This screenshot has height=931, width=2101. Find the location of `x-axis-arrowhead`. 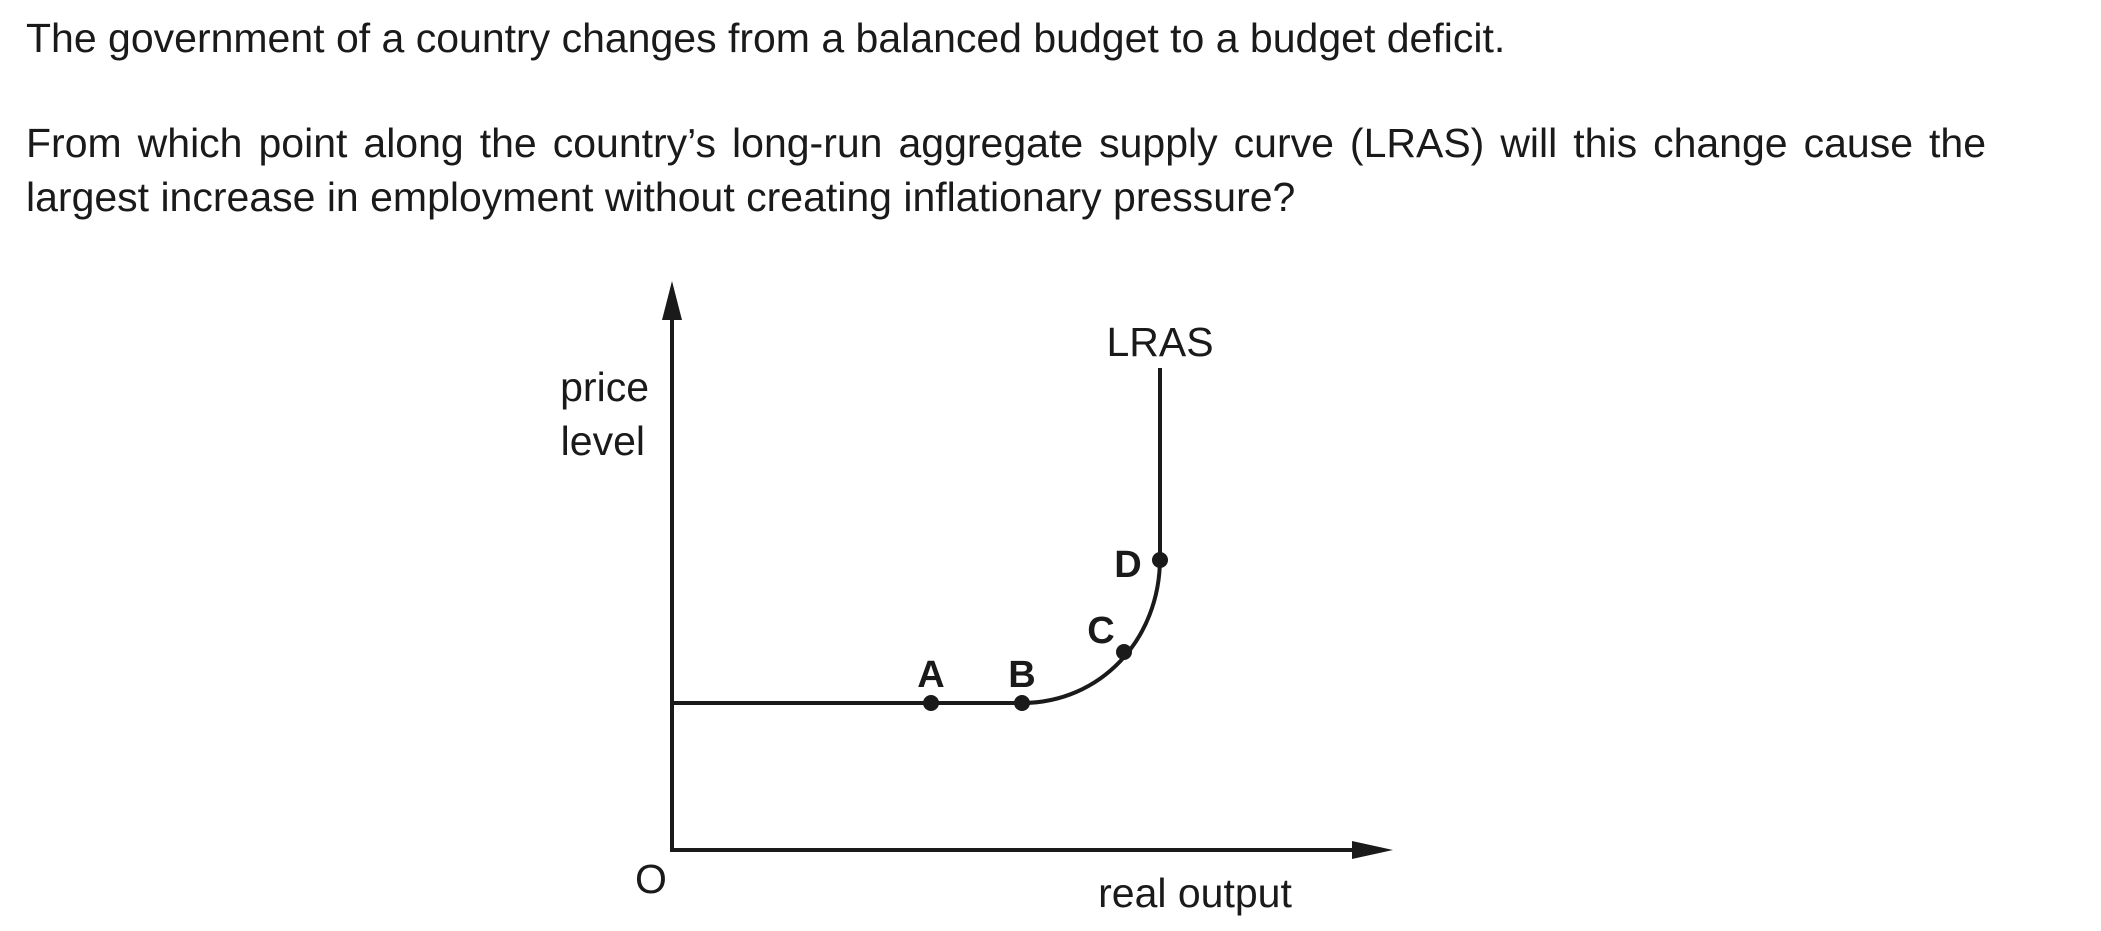

x-axis-arrowhead is located at coordinates (1372, 850).